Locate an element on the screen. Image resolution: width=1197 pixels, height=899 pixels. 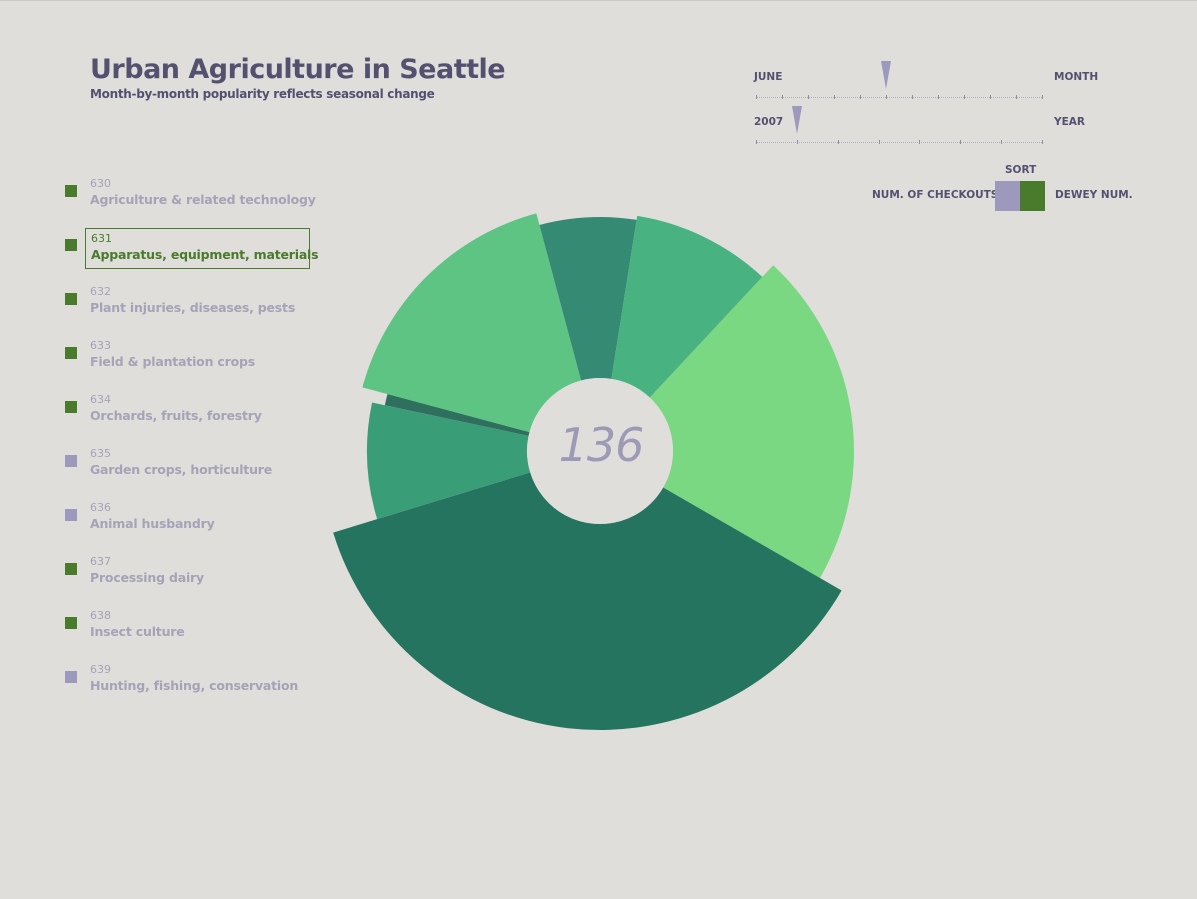
legend-text-box: 634 Orchards, fruits, forestry is located at coordinates (197, 410).